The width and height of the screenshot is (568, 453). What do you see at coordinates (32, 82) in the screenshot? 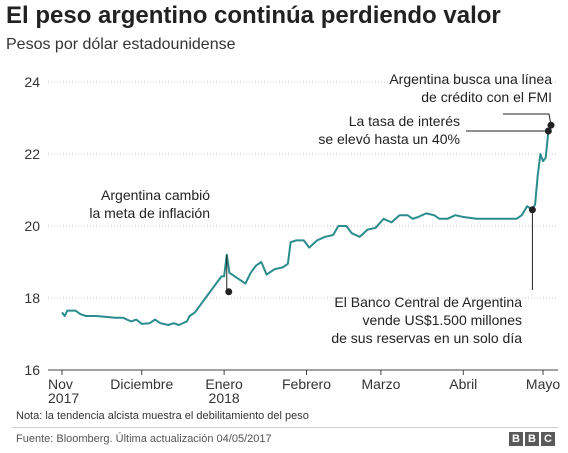
I see `y-tick-label: 24` at bounding box center [32, 82].